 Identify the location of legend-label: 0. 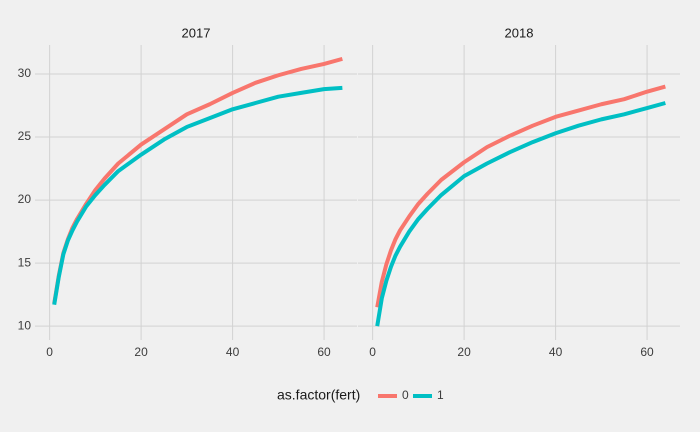
(405, 395).